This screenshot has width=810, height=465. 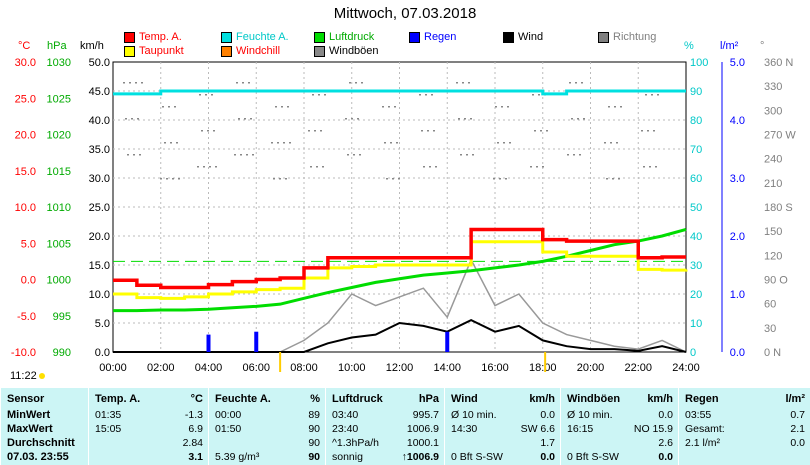 What do you see at coordinates (773, 87) in the screenshot?
I see `direction-tick-label: 330` at bounding box center [773, 87].